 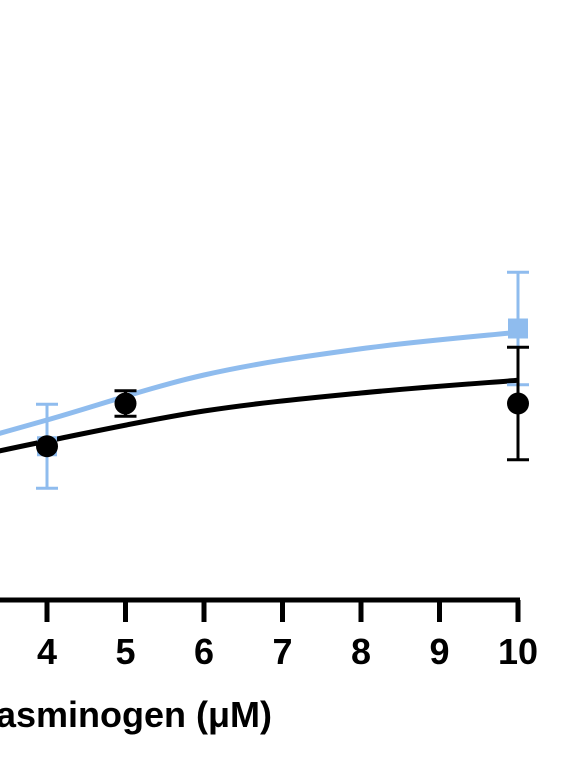 I want to click on x-tick-label-9: 9, so click(x=439, y=651).